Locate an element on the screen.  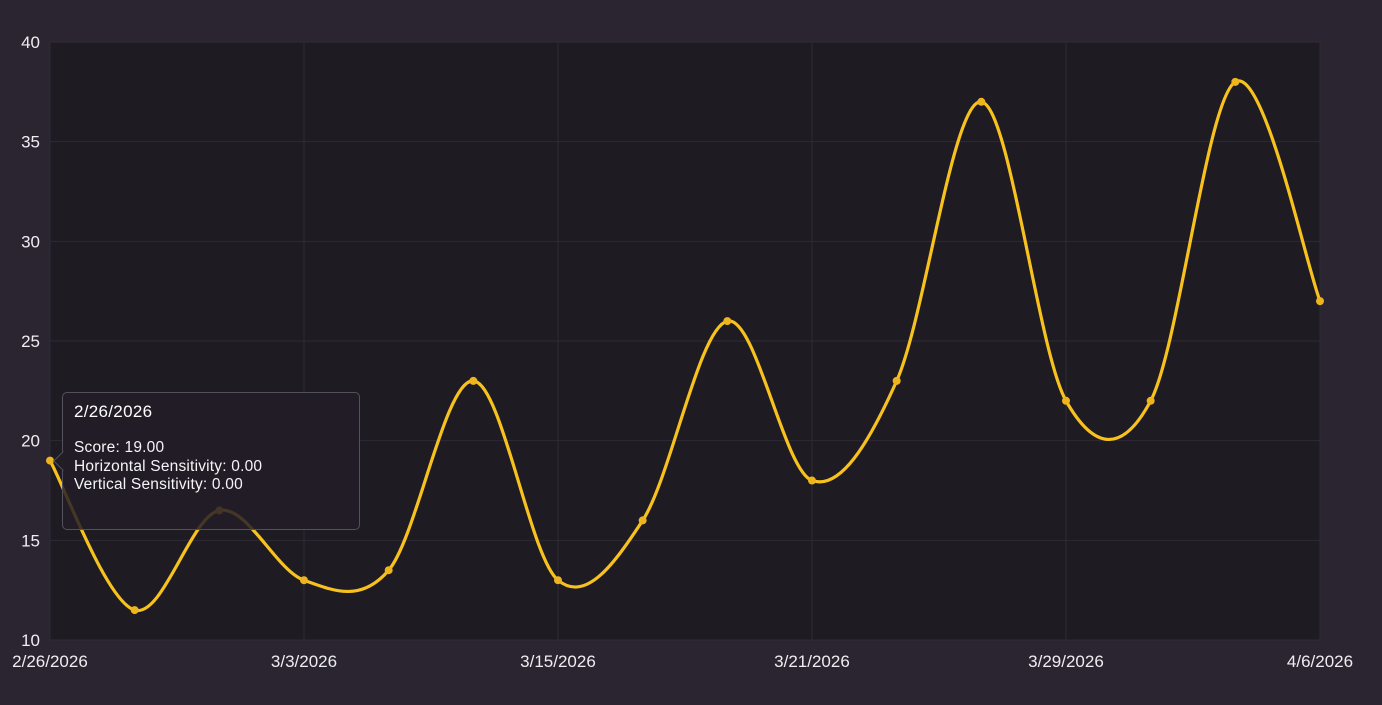
x-axis-tick-label: 3/3/2026 is located at coordinates (304, 661).